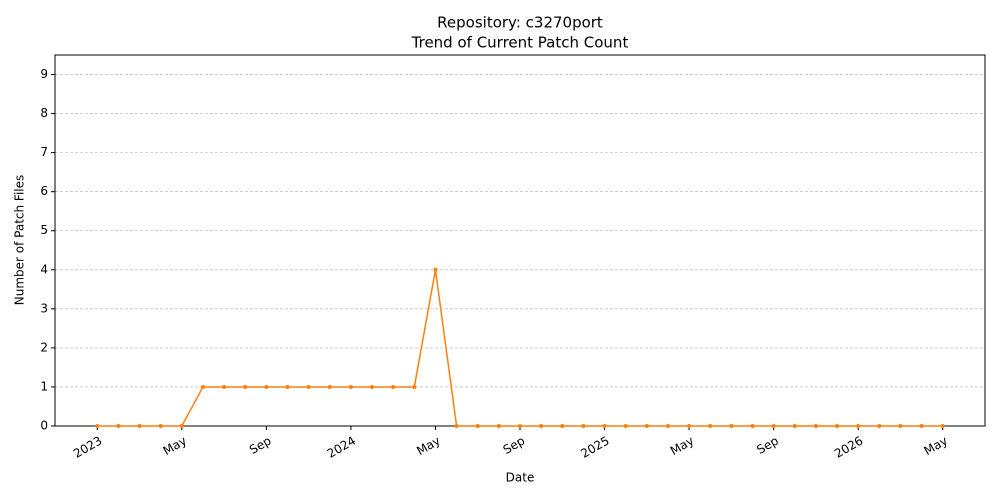 The image size is (1000, 500). What do you see at coordinates (44, 347) in the screenshot?
I see `y-tick-label: 2` at bounding box center [44, 347].